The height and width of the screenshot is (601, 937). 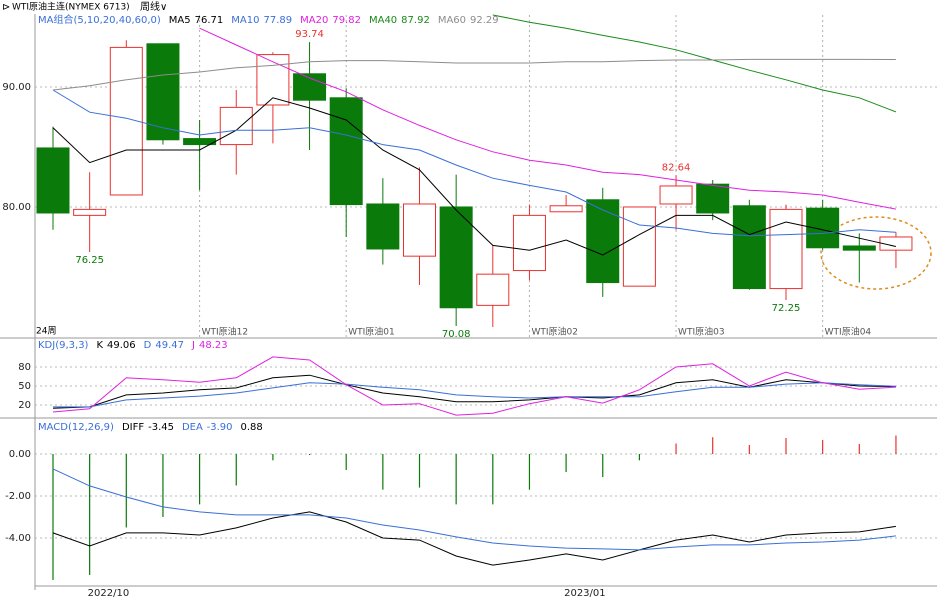 I want to click on legend-item: D, so click(x=148, y=345).